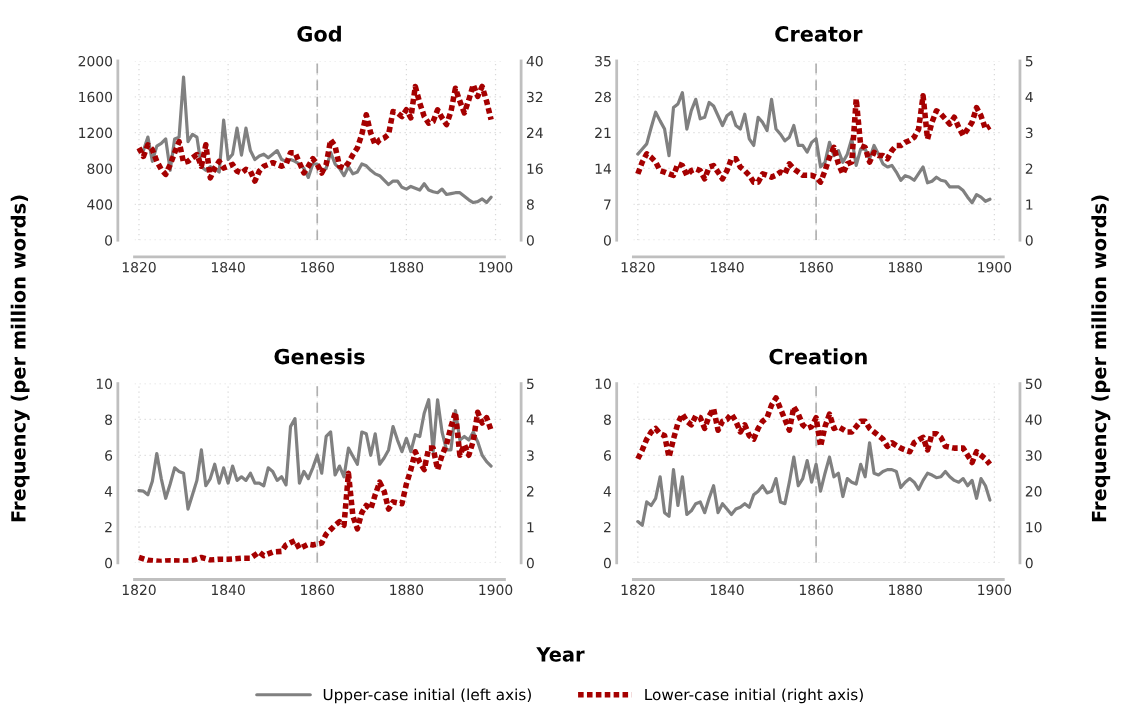  I want to click on legend-label: Upper-case initial (left axis), so click(427, 696).